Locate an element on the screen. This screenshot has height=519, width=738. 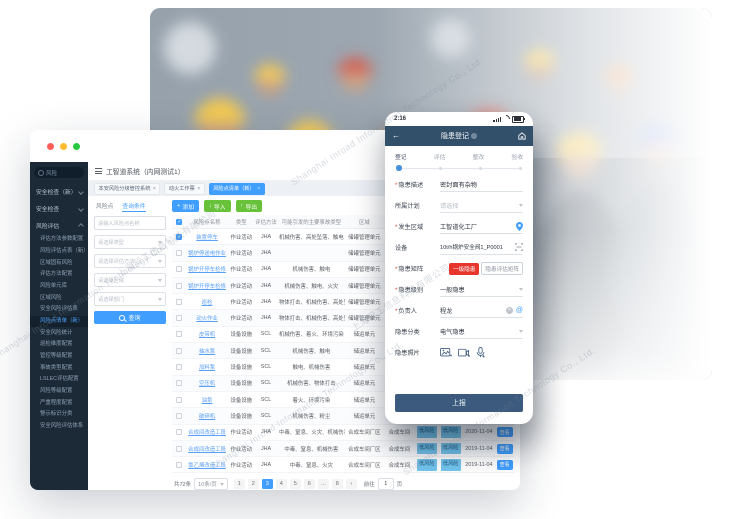
risk-point-link: 锅炉停送电作业 is located at coordinates (207, 253).